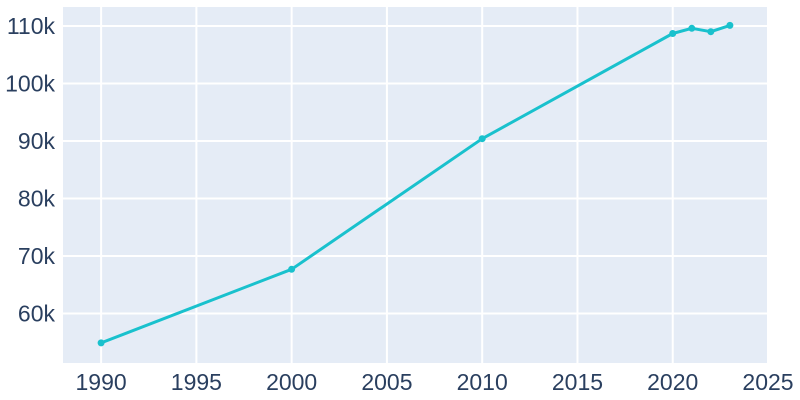  Describe the element at coordinates (196, 382) in the screenshot. I see `x-tick-label: 1995` at that location.